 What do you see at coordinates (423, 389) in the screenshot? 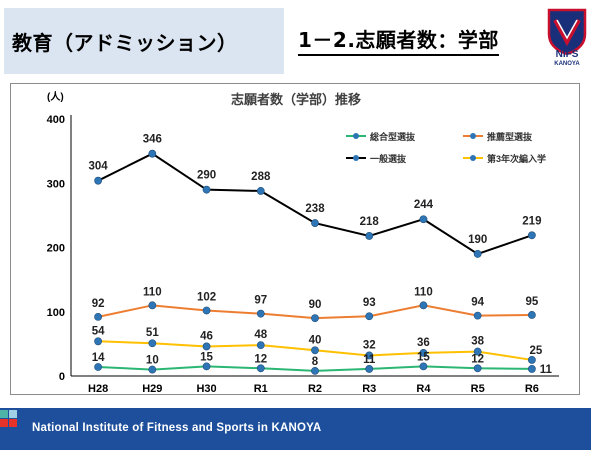
I see `x-tick-label: R4` at bounding box center [423, 389].